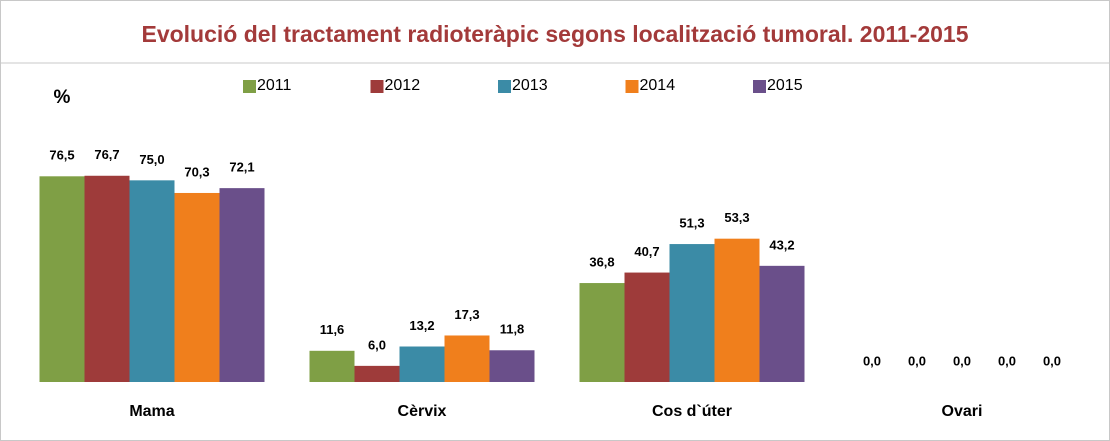 This screenshot has height=441, width=1110. I want to click on value-label: 40,7, so click(646, 251).